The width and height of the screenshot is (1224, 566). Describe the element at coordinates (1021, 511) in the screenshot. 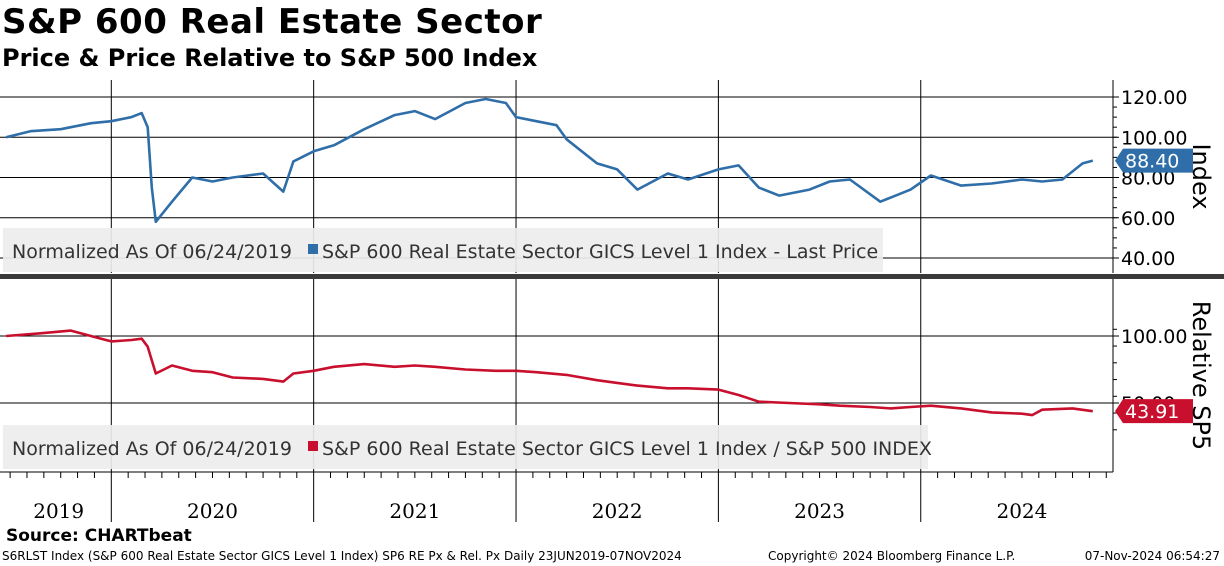

I see `x-tick-label: 2024` at that location.